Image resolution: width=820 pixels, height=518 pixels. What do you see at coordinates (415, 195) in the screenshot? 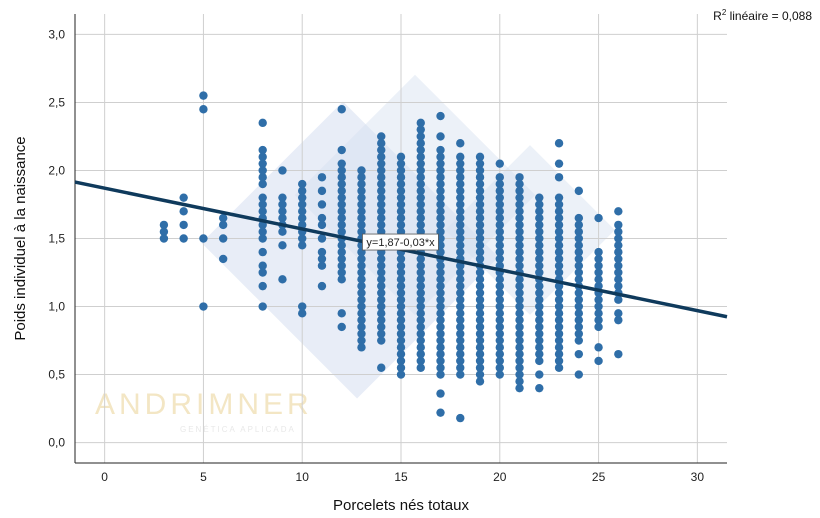
I see `watermark-diamond` at bounding box center [415, 195].